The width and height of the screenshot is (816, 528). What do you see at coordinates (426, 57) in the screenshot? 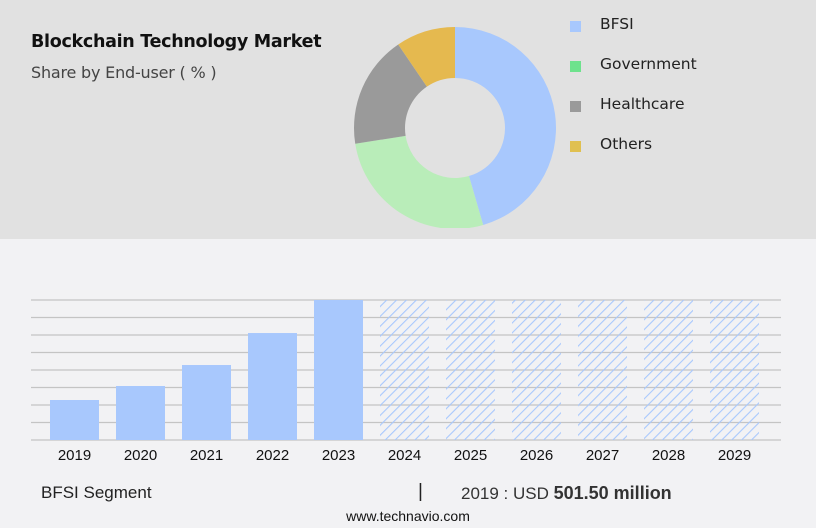
I see `donut-slice-others` at bounding box center [426, 57].